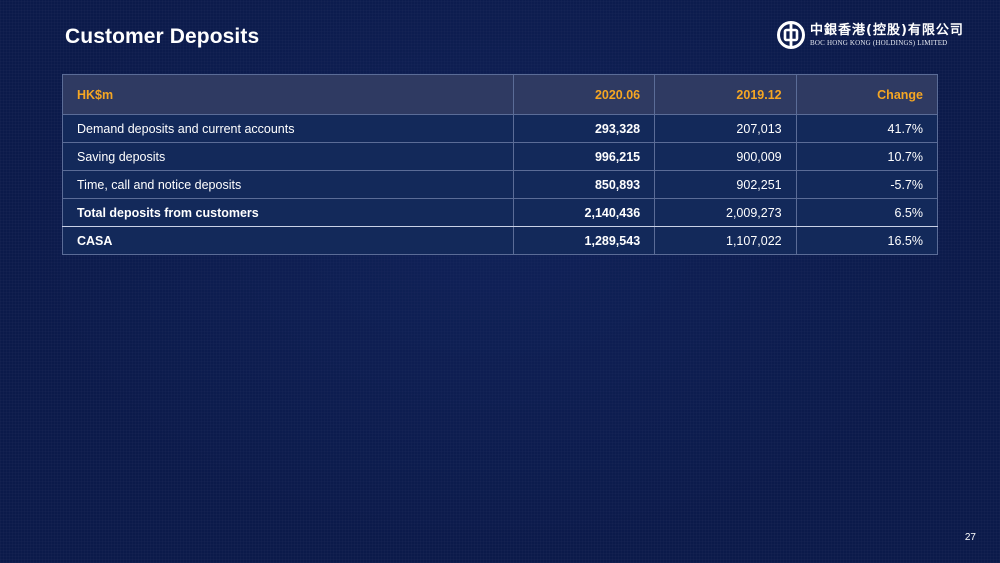  Describe the element at coordinates (288, 156) in the screenshot. I see `row-label: Saving deposits` at that location.